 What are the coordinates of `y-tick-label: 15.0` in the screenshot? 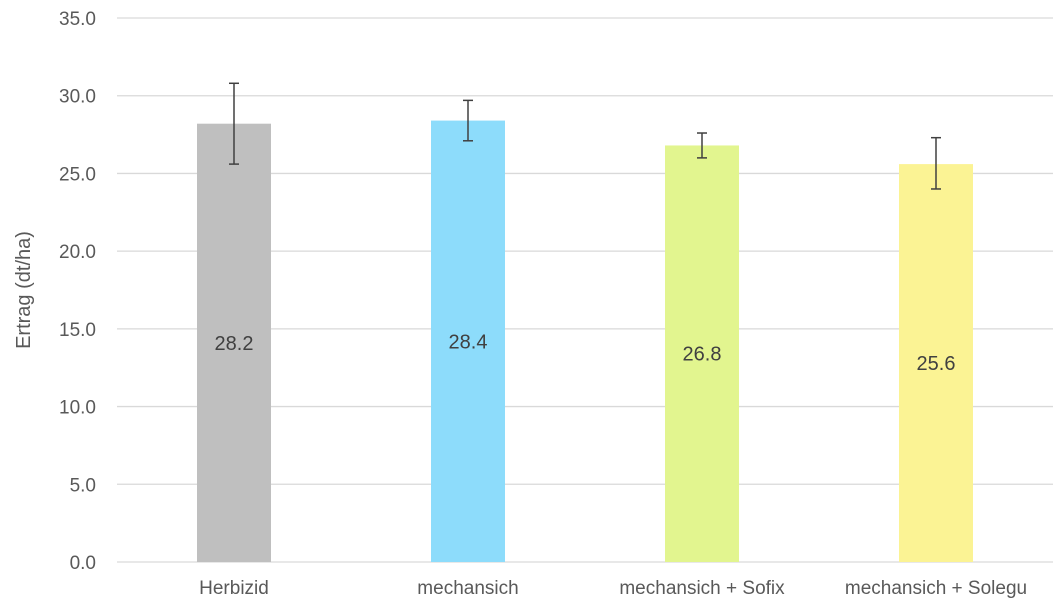 It's located at (77, 330).